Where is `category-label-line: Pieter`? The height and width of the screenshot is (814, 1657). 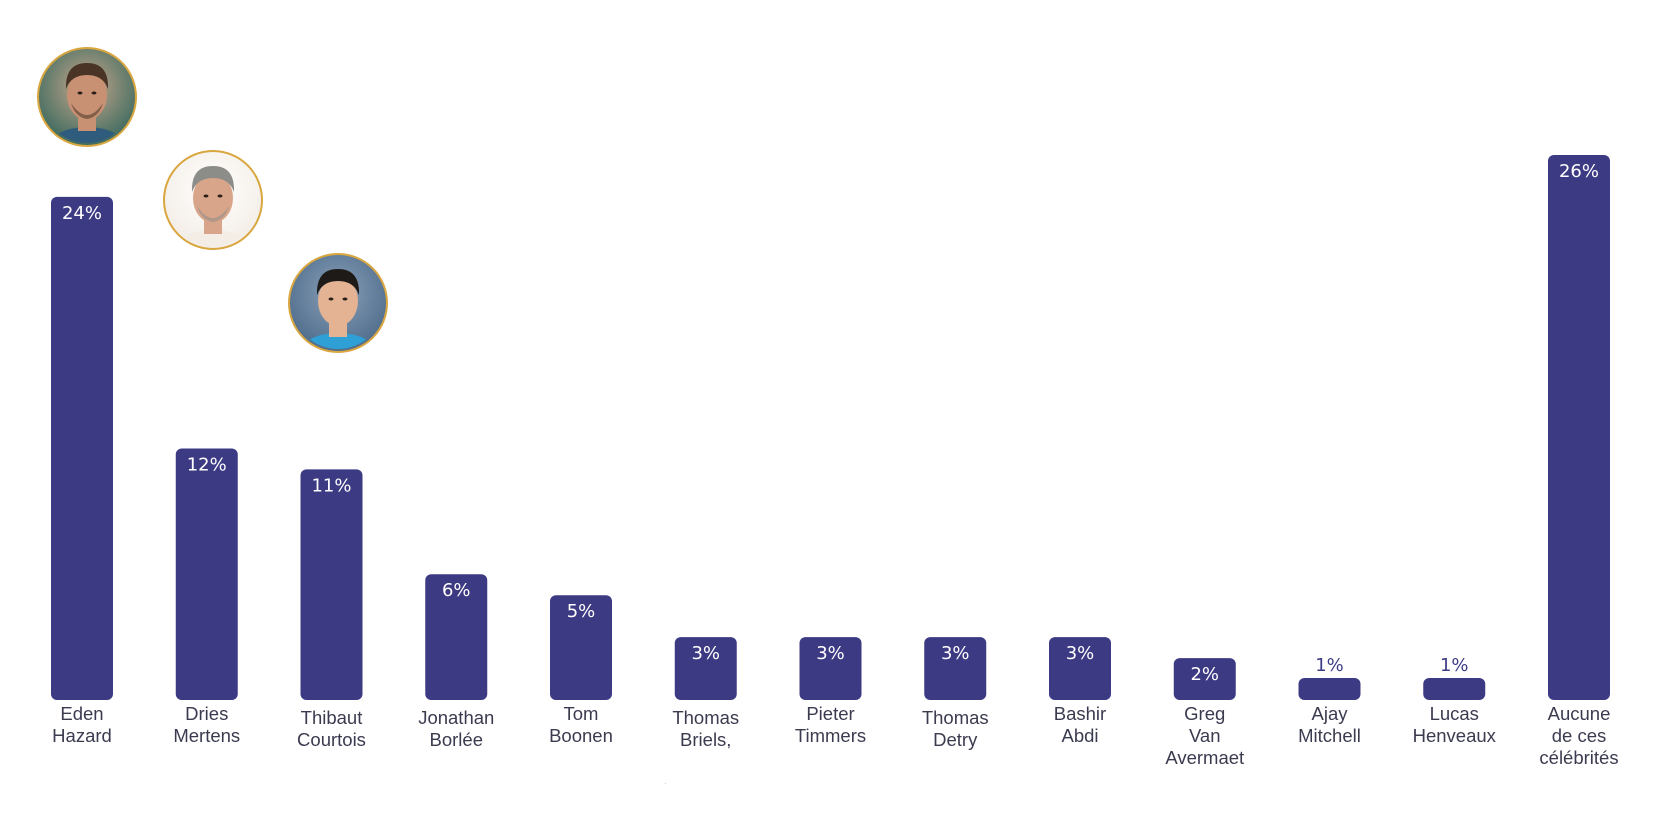 category-label-line: Pieter is located at coordinates (830, 713).